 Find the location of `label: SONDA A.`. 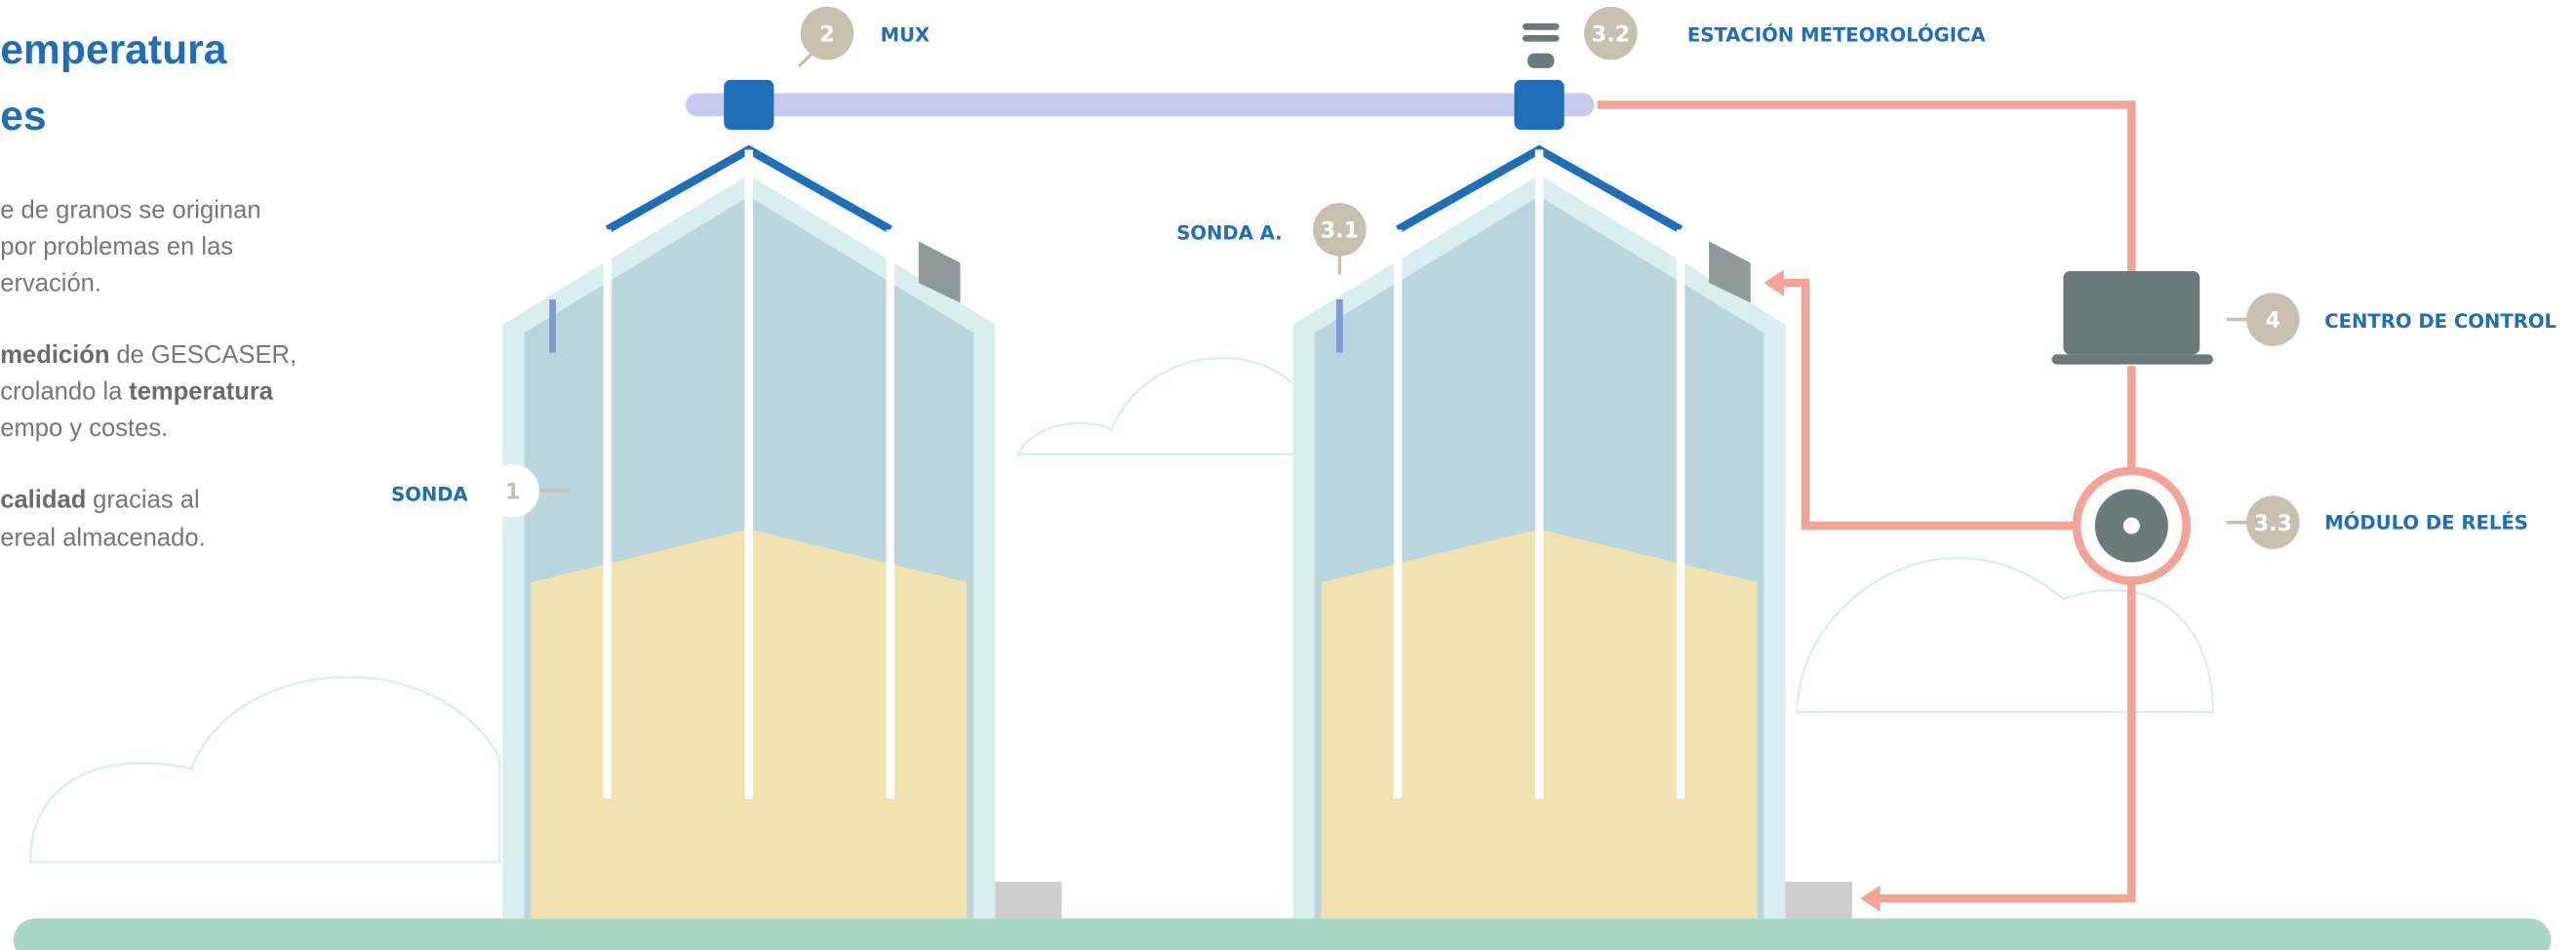

label: SONDA A. is located at coordinates (1229, 233).